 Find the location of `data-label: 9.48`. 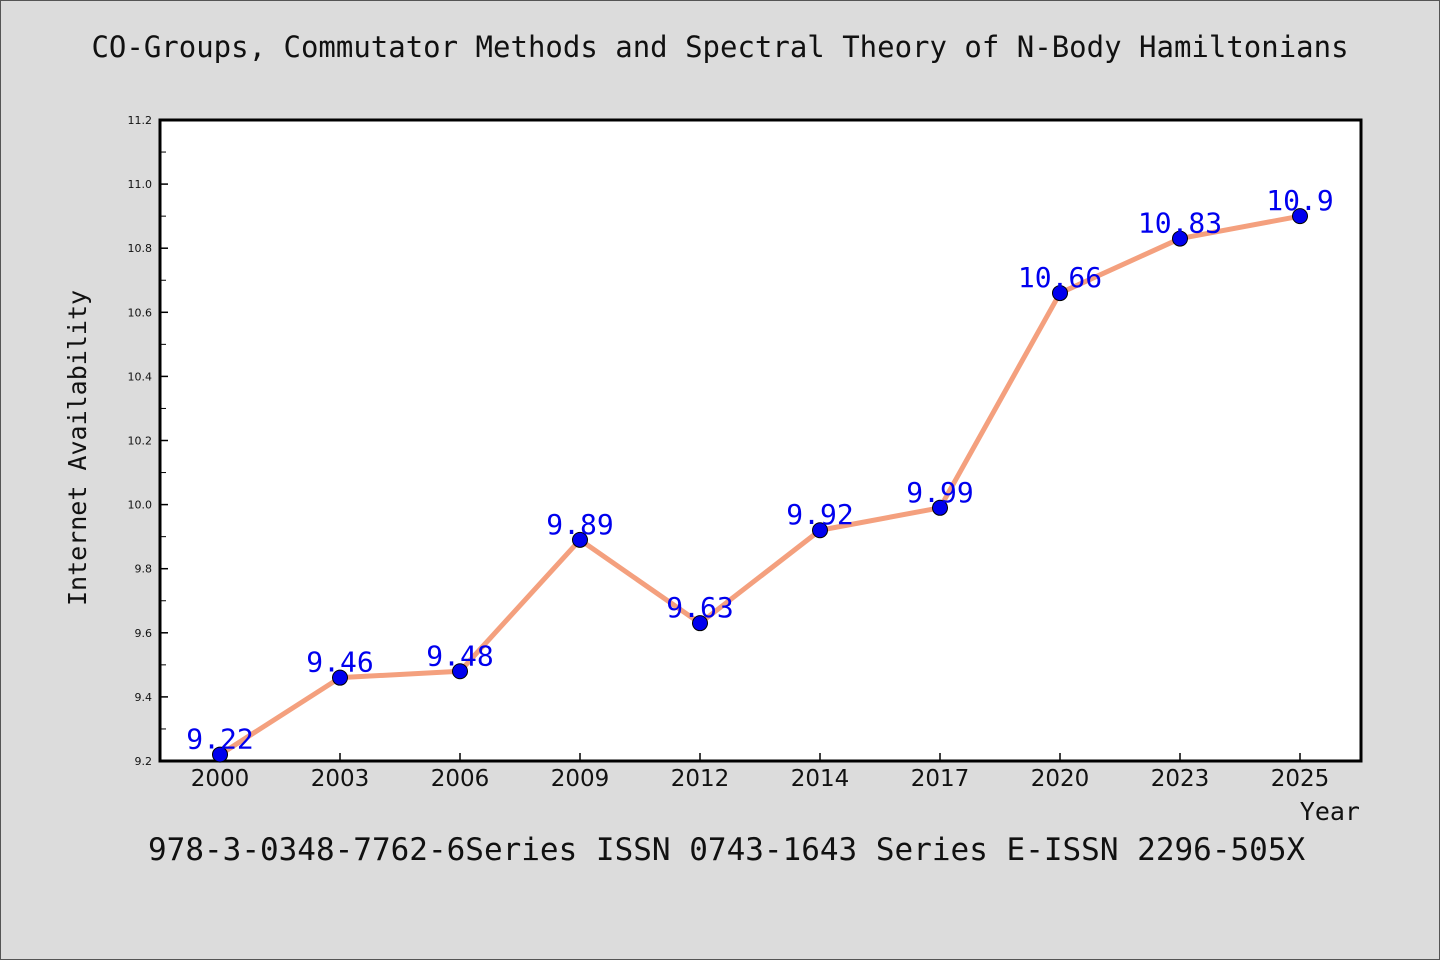

data-label: 9.48 is located at coordinates (459, 655).